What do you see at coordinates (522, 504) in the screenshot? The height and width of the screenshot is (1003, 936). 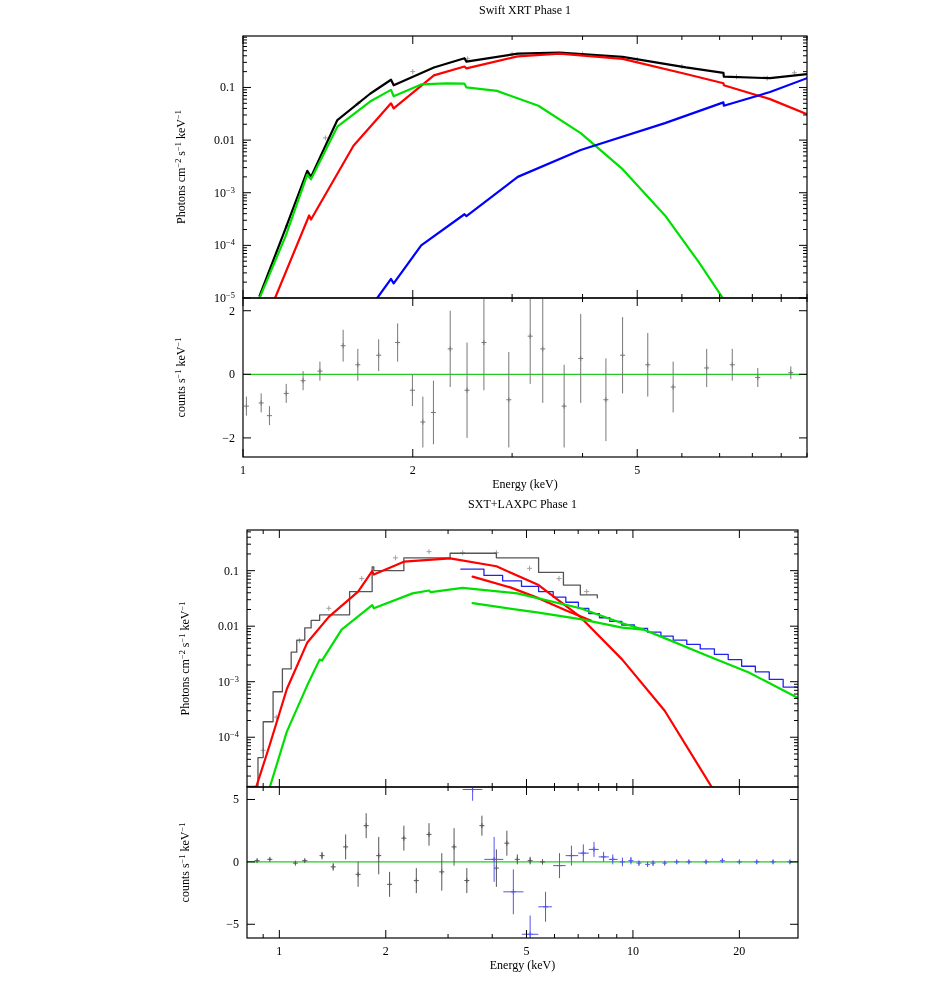 I see `chart-title: SXT+LAXPC Phase 1` at bounding box center [522, 504].